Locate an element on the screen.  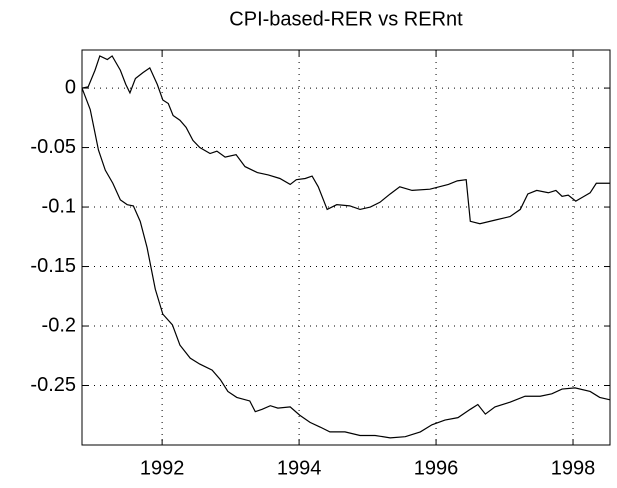
y-tick-label: -0.25 is located at coordinates (53, 385).